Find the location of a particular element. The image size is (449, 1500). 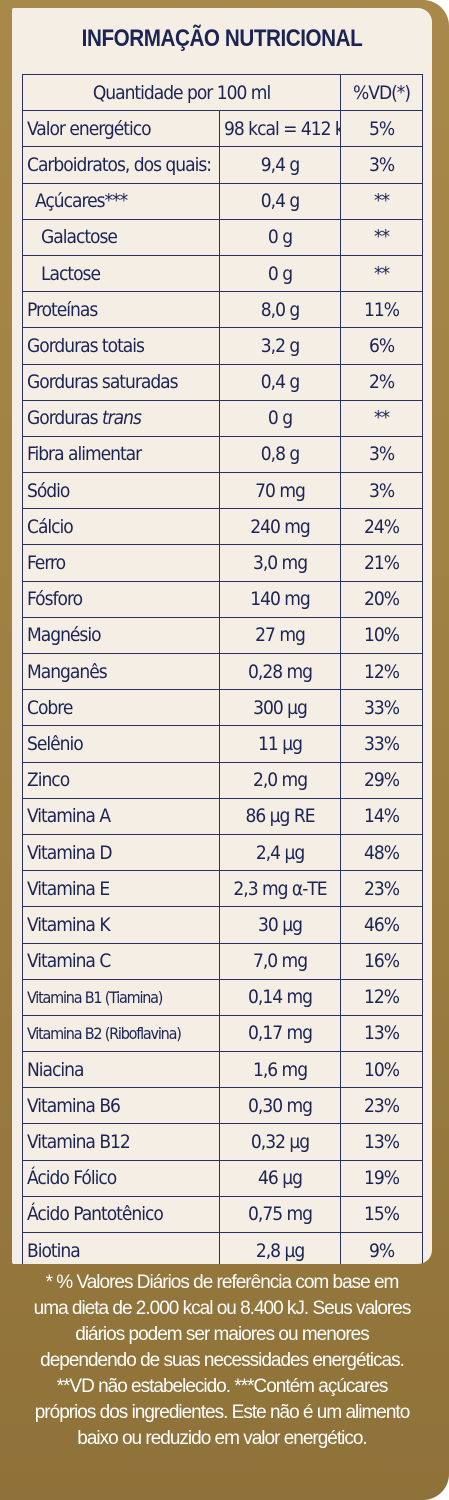

nutrient-amount: 9,4 g is located at coordinates (280, 165).